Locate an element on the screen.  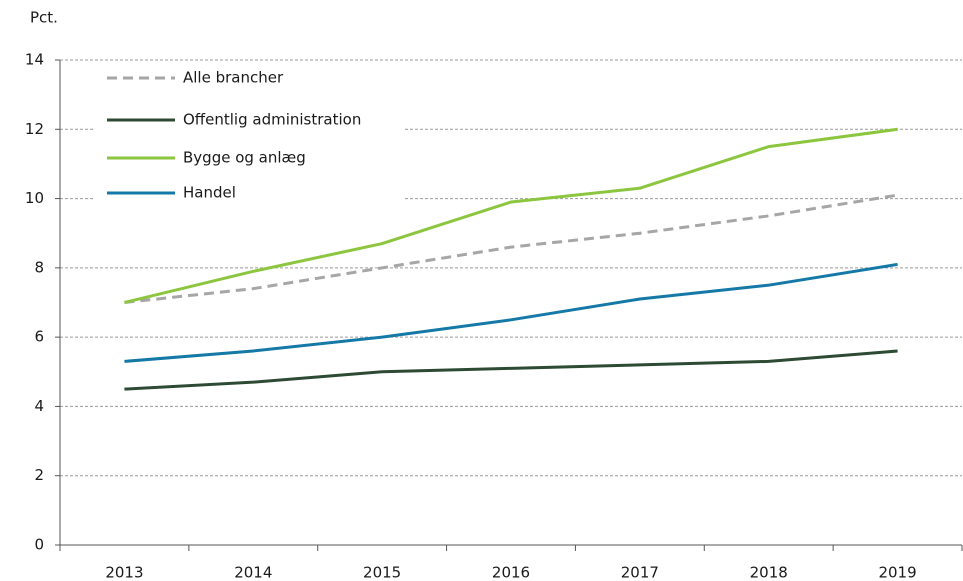
x-tick-label: 2013 is located at coordinates (124, 572).